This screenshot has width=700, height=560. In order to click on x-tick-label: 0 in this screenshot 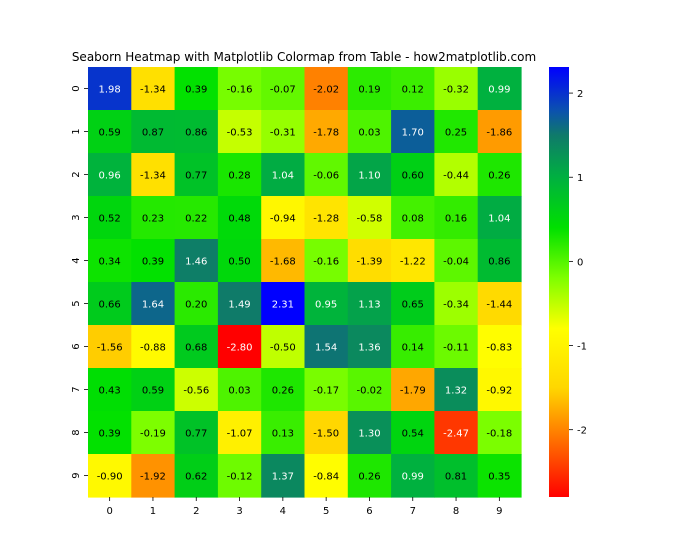, I will do `click(109, 511)`.